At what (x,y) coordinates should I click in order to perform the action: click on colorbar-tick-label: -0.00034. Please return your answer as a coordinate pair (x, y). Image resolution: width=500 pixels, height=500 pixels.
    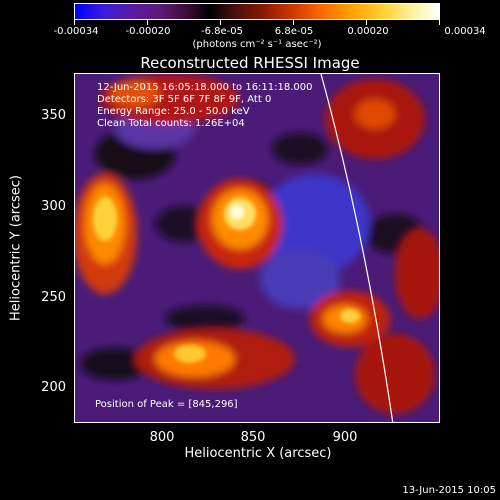
    Looking at the image, I should click on (76, 31).